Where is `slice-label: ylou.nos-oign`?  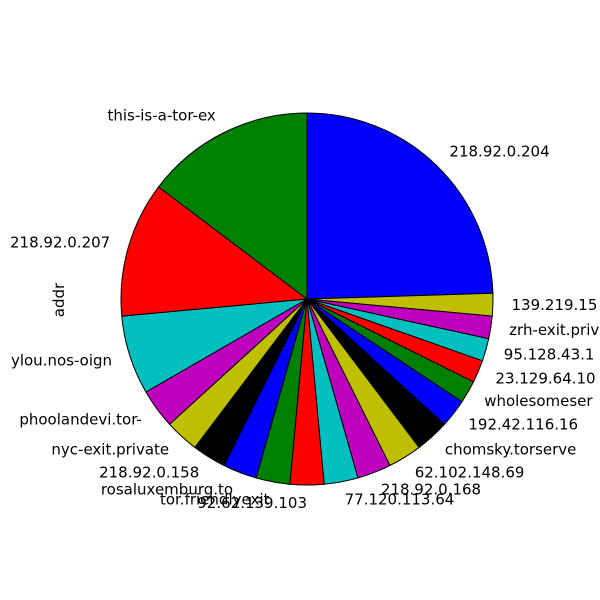 slice-label: ylou.nos-oign is located at coordinates (61, 361).